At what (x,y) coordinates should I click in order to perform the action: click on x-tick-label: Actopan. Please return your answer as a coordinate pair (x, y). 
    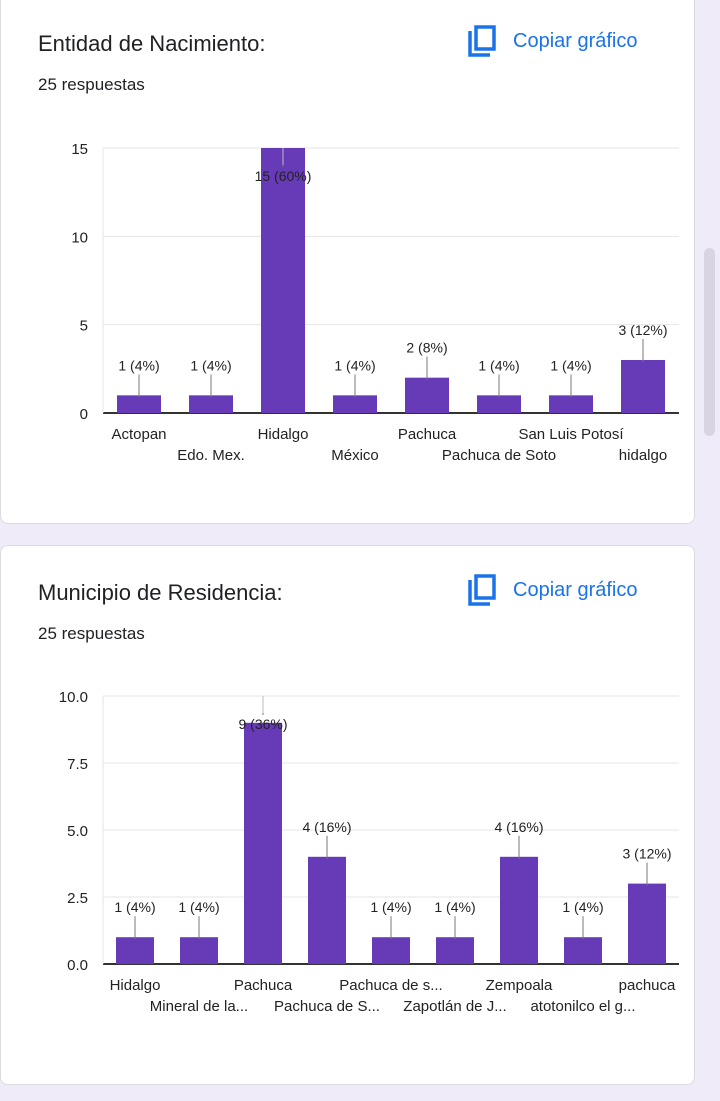
    Looking at the image, I should click on (138, 434).